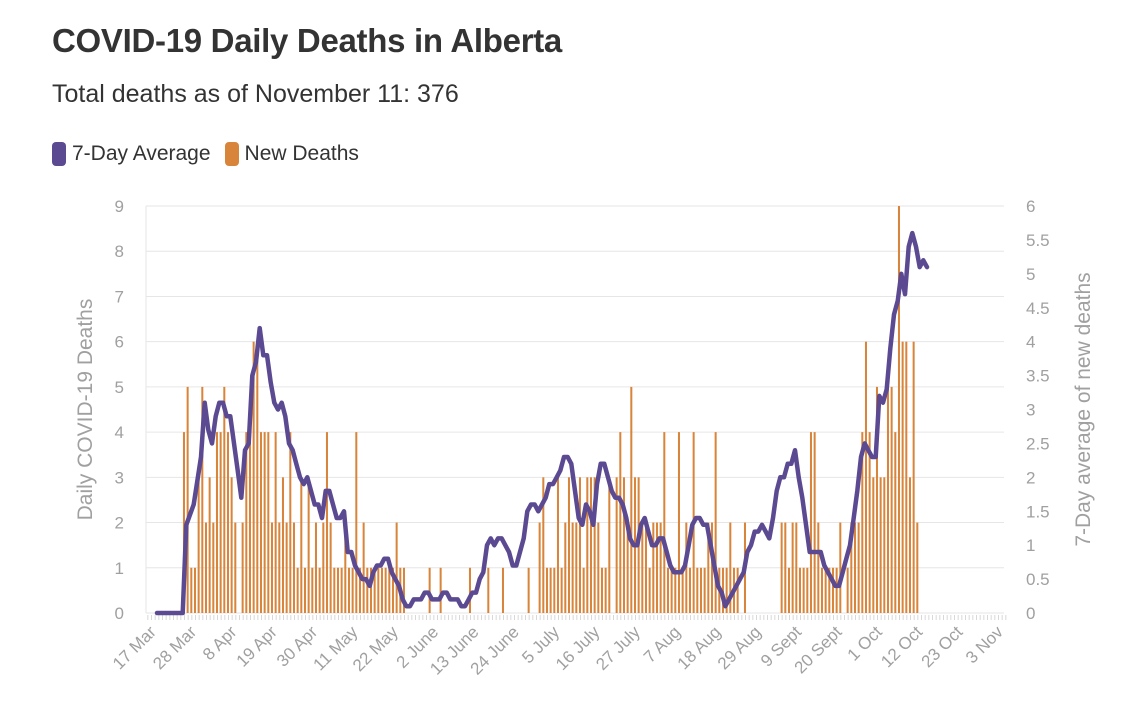 The height and width of the screenshot is (710, 1126). Describe the element at coordinates (119, 568) in the screenshot. I see `y-left-tick-label: 1` at that location.